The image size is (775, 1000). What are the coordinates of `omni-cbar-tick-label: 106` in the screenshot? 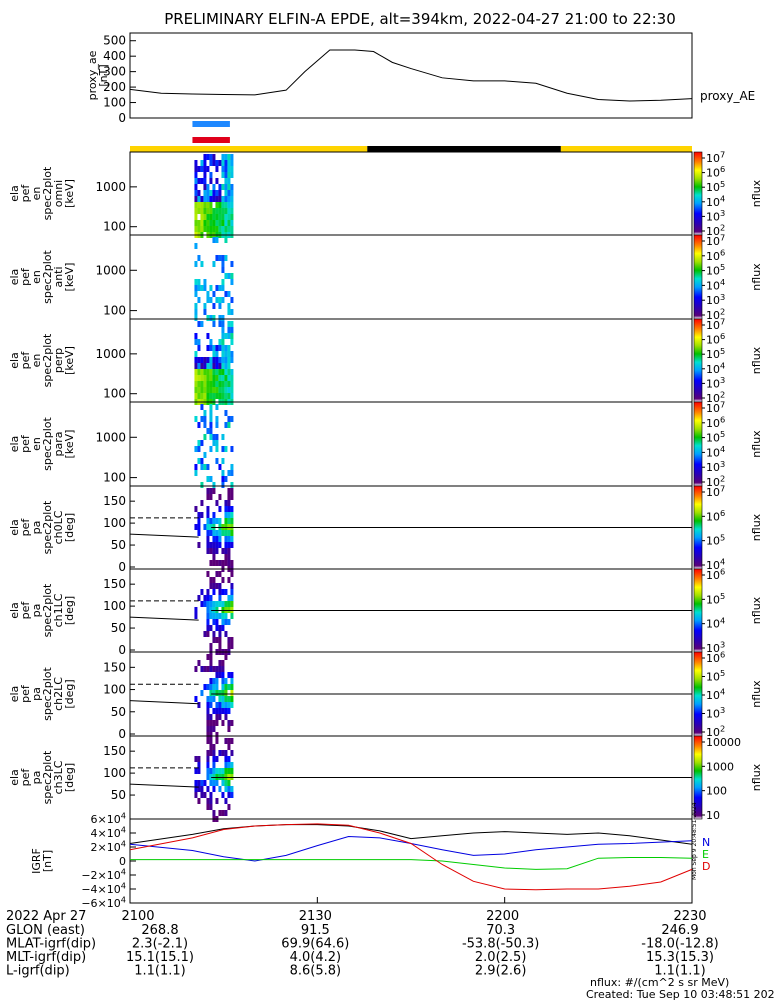 It's located at (715, 171).